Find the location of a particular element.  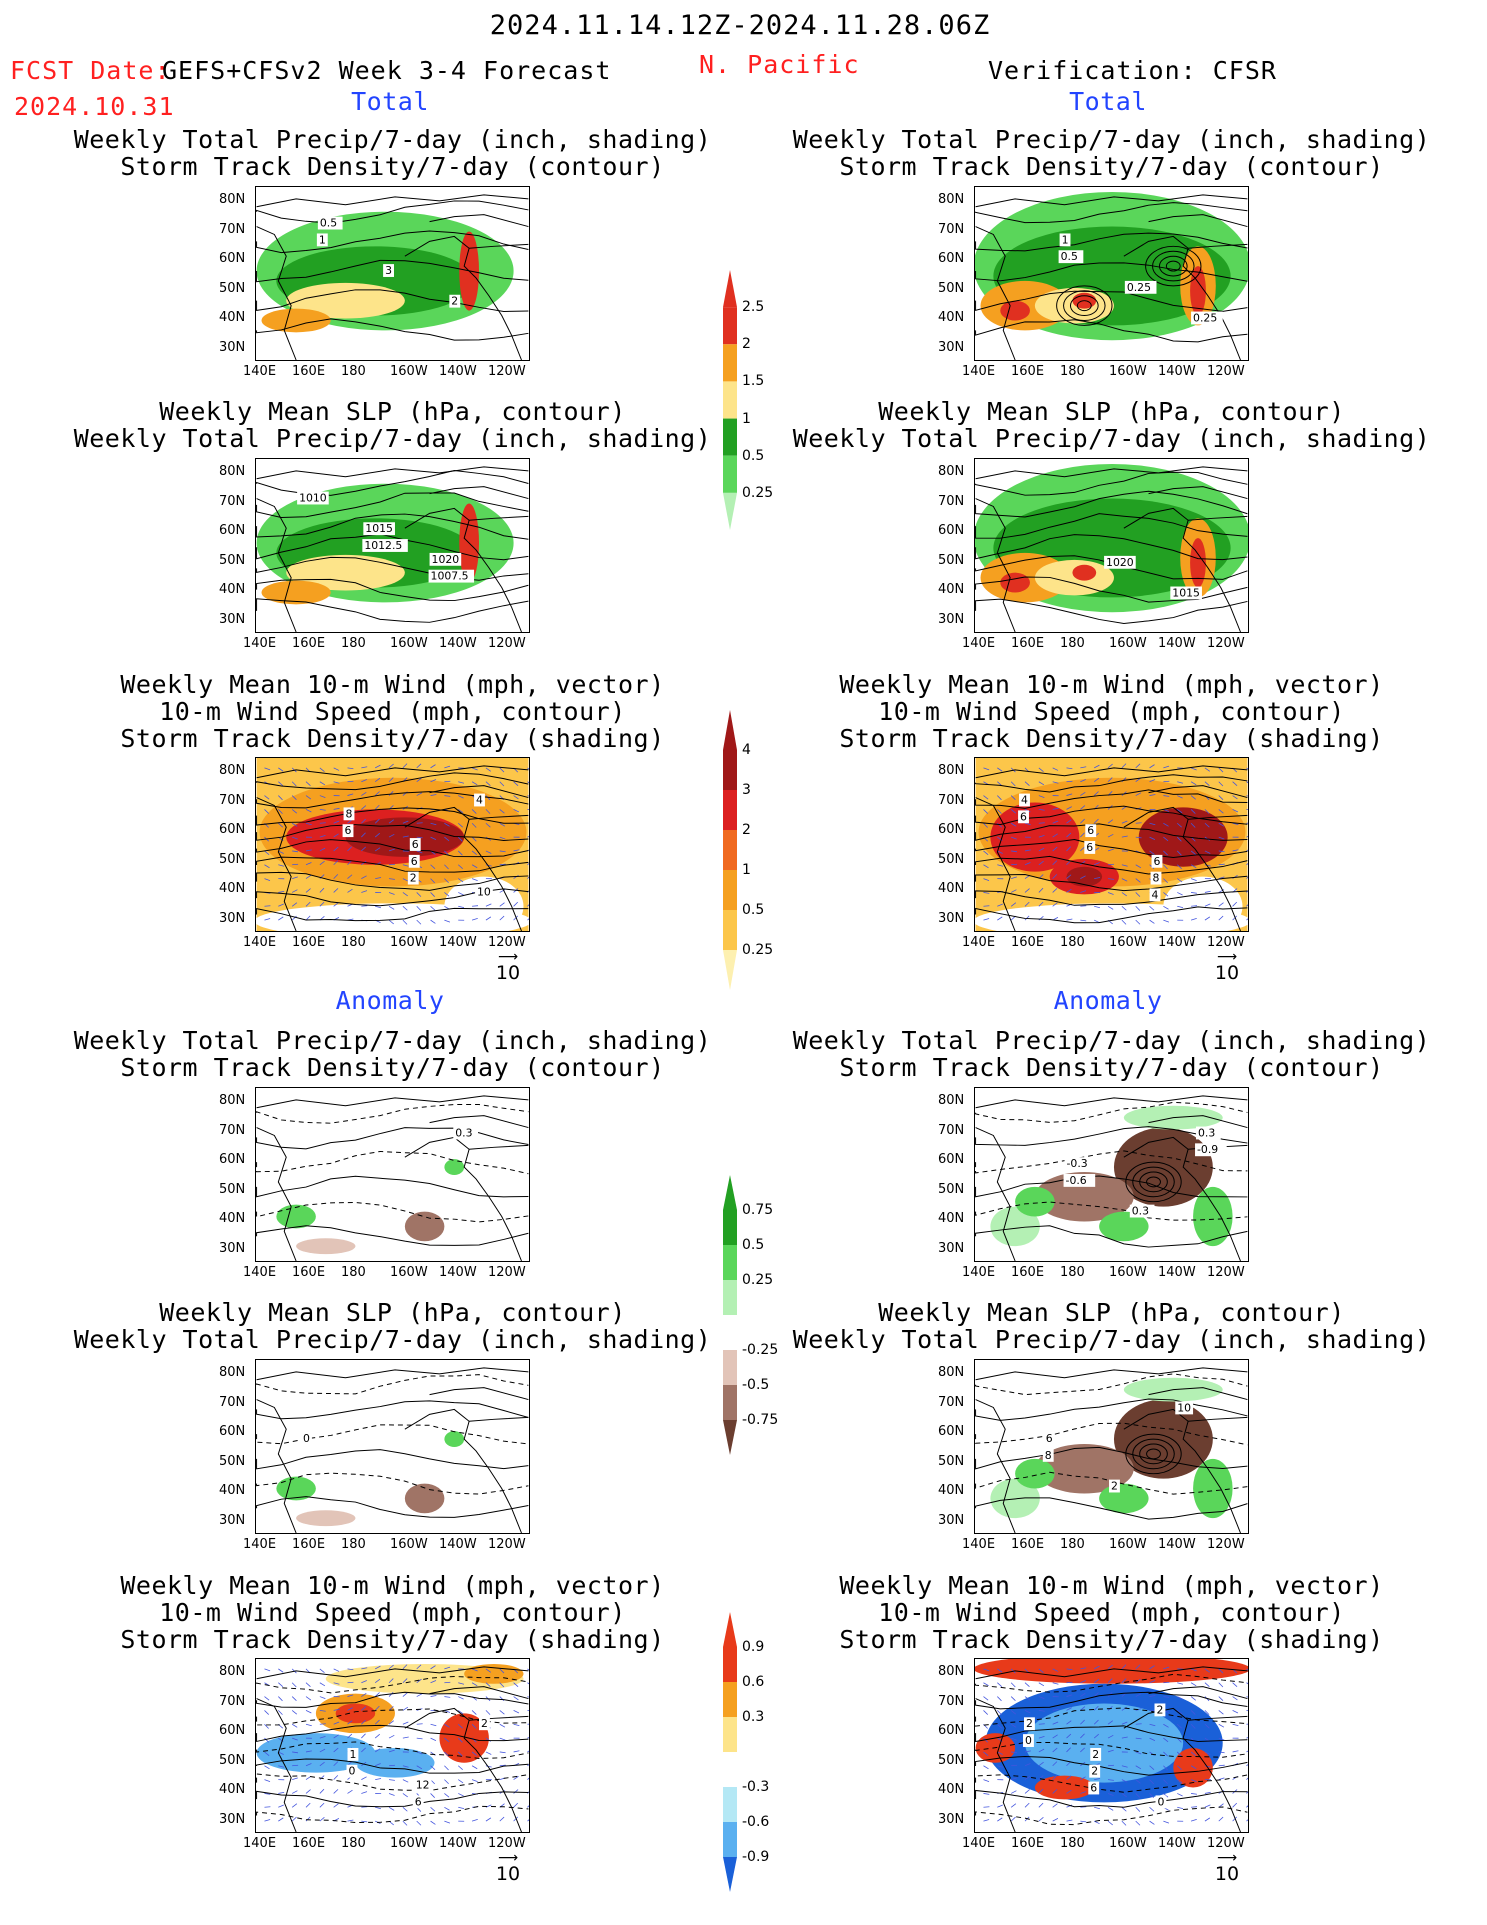

region-label: N. Pacific is located at coordinates (779, 64).